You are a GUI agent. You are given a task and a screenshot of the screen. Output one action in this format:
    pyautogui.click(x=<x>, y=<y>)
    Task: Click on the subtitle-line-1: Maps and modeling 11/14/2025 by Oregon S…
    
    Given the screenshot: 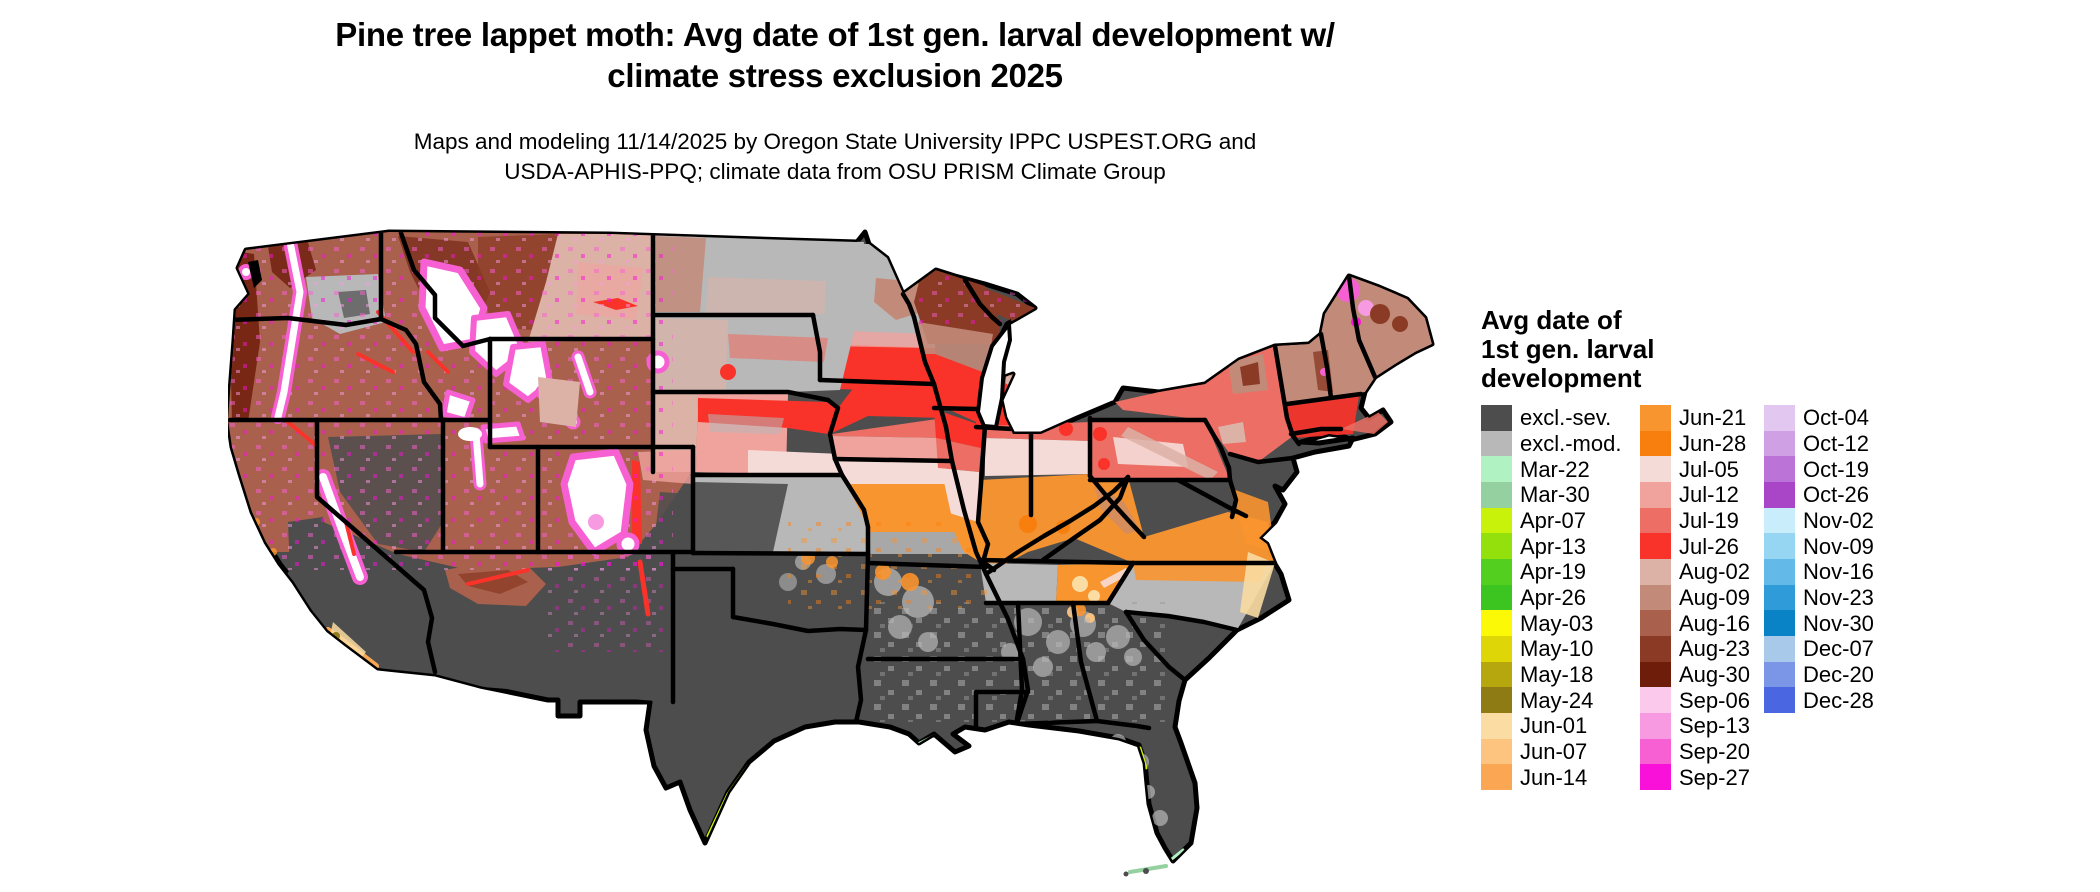 What is the action you would take?
    pyautogui.click(x=835, y=141)
    